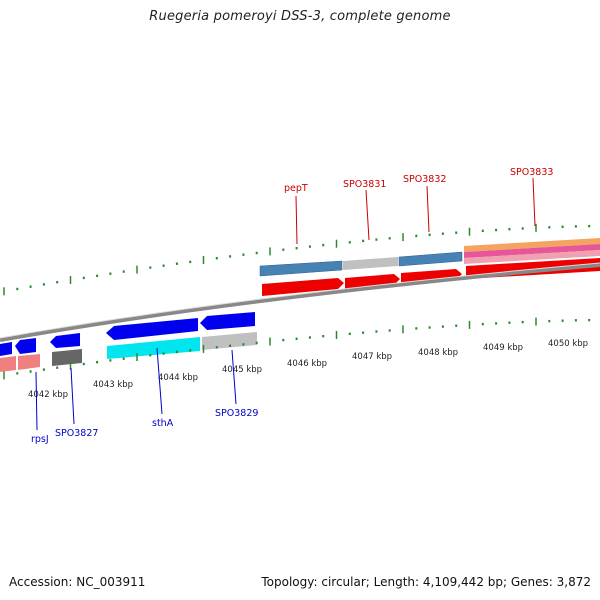  I want to click on reverse-gene-callouts, so click(136, 389).